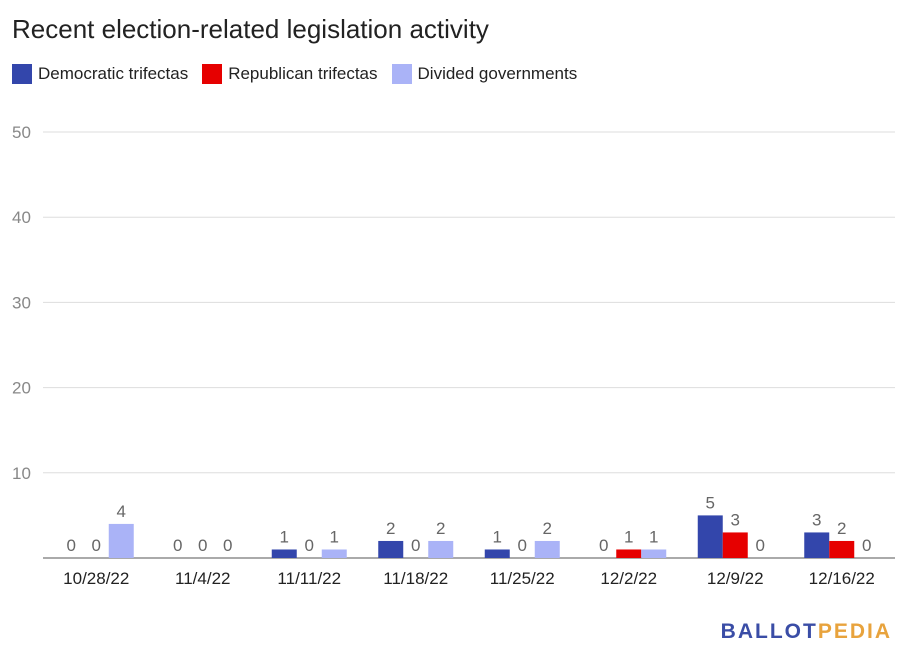 Image resolution: width=904 pixels, height=658 pixels. What do you see at coordinates (21, 217) in the screenshot?
I see `y-tick-label: 40` at bounding box center [21, 217].